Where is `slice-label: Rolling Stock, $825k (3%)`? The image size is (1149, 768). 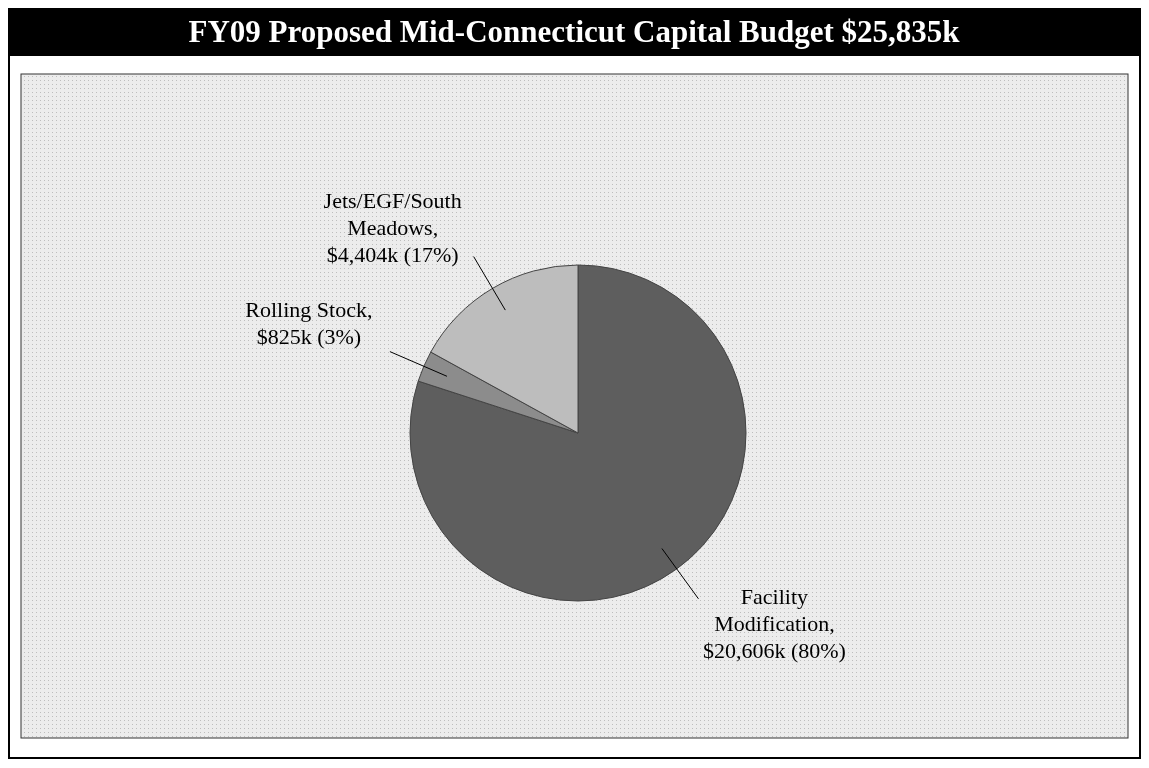
slice-label: Rolling Stock, $825k (3%) is located at coordinates (309, 322).